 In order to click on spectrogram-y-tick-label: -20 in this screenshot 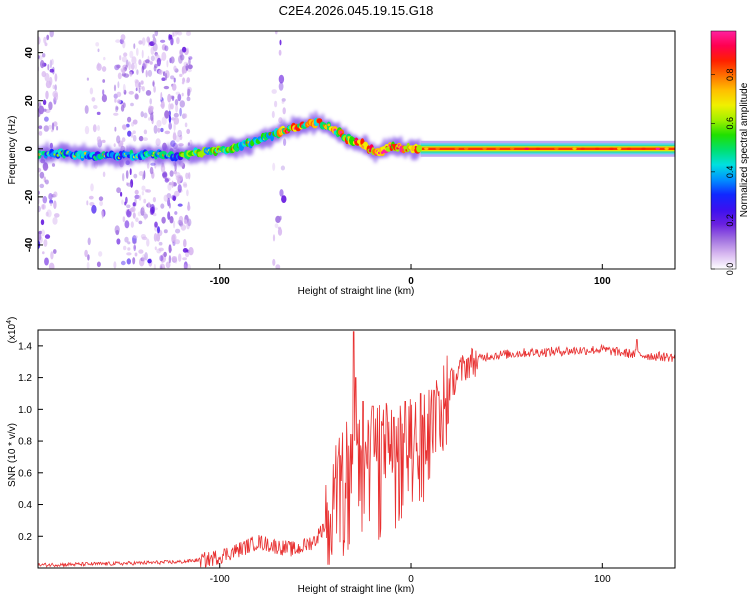, I will do `click(29, 196)`.